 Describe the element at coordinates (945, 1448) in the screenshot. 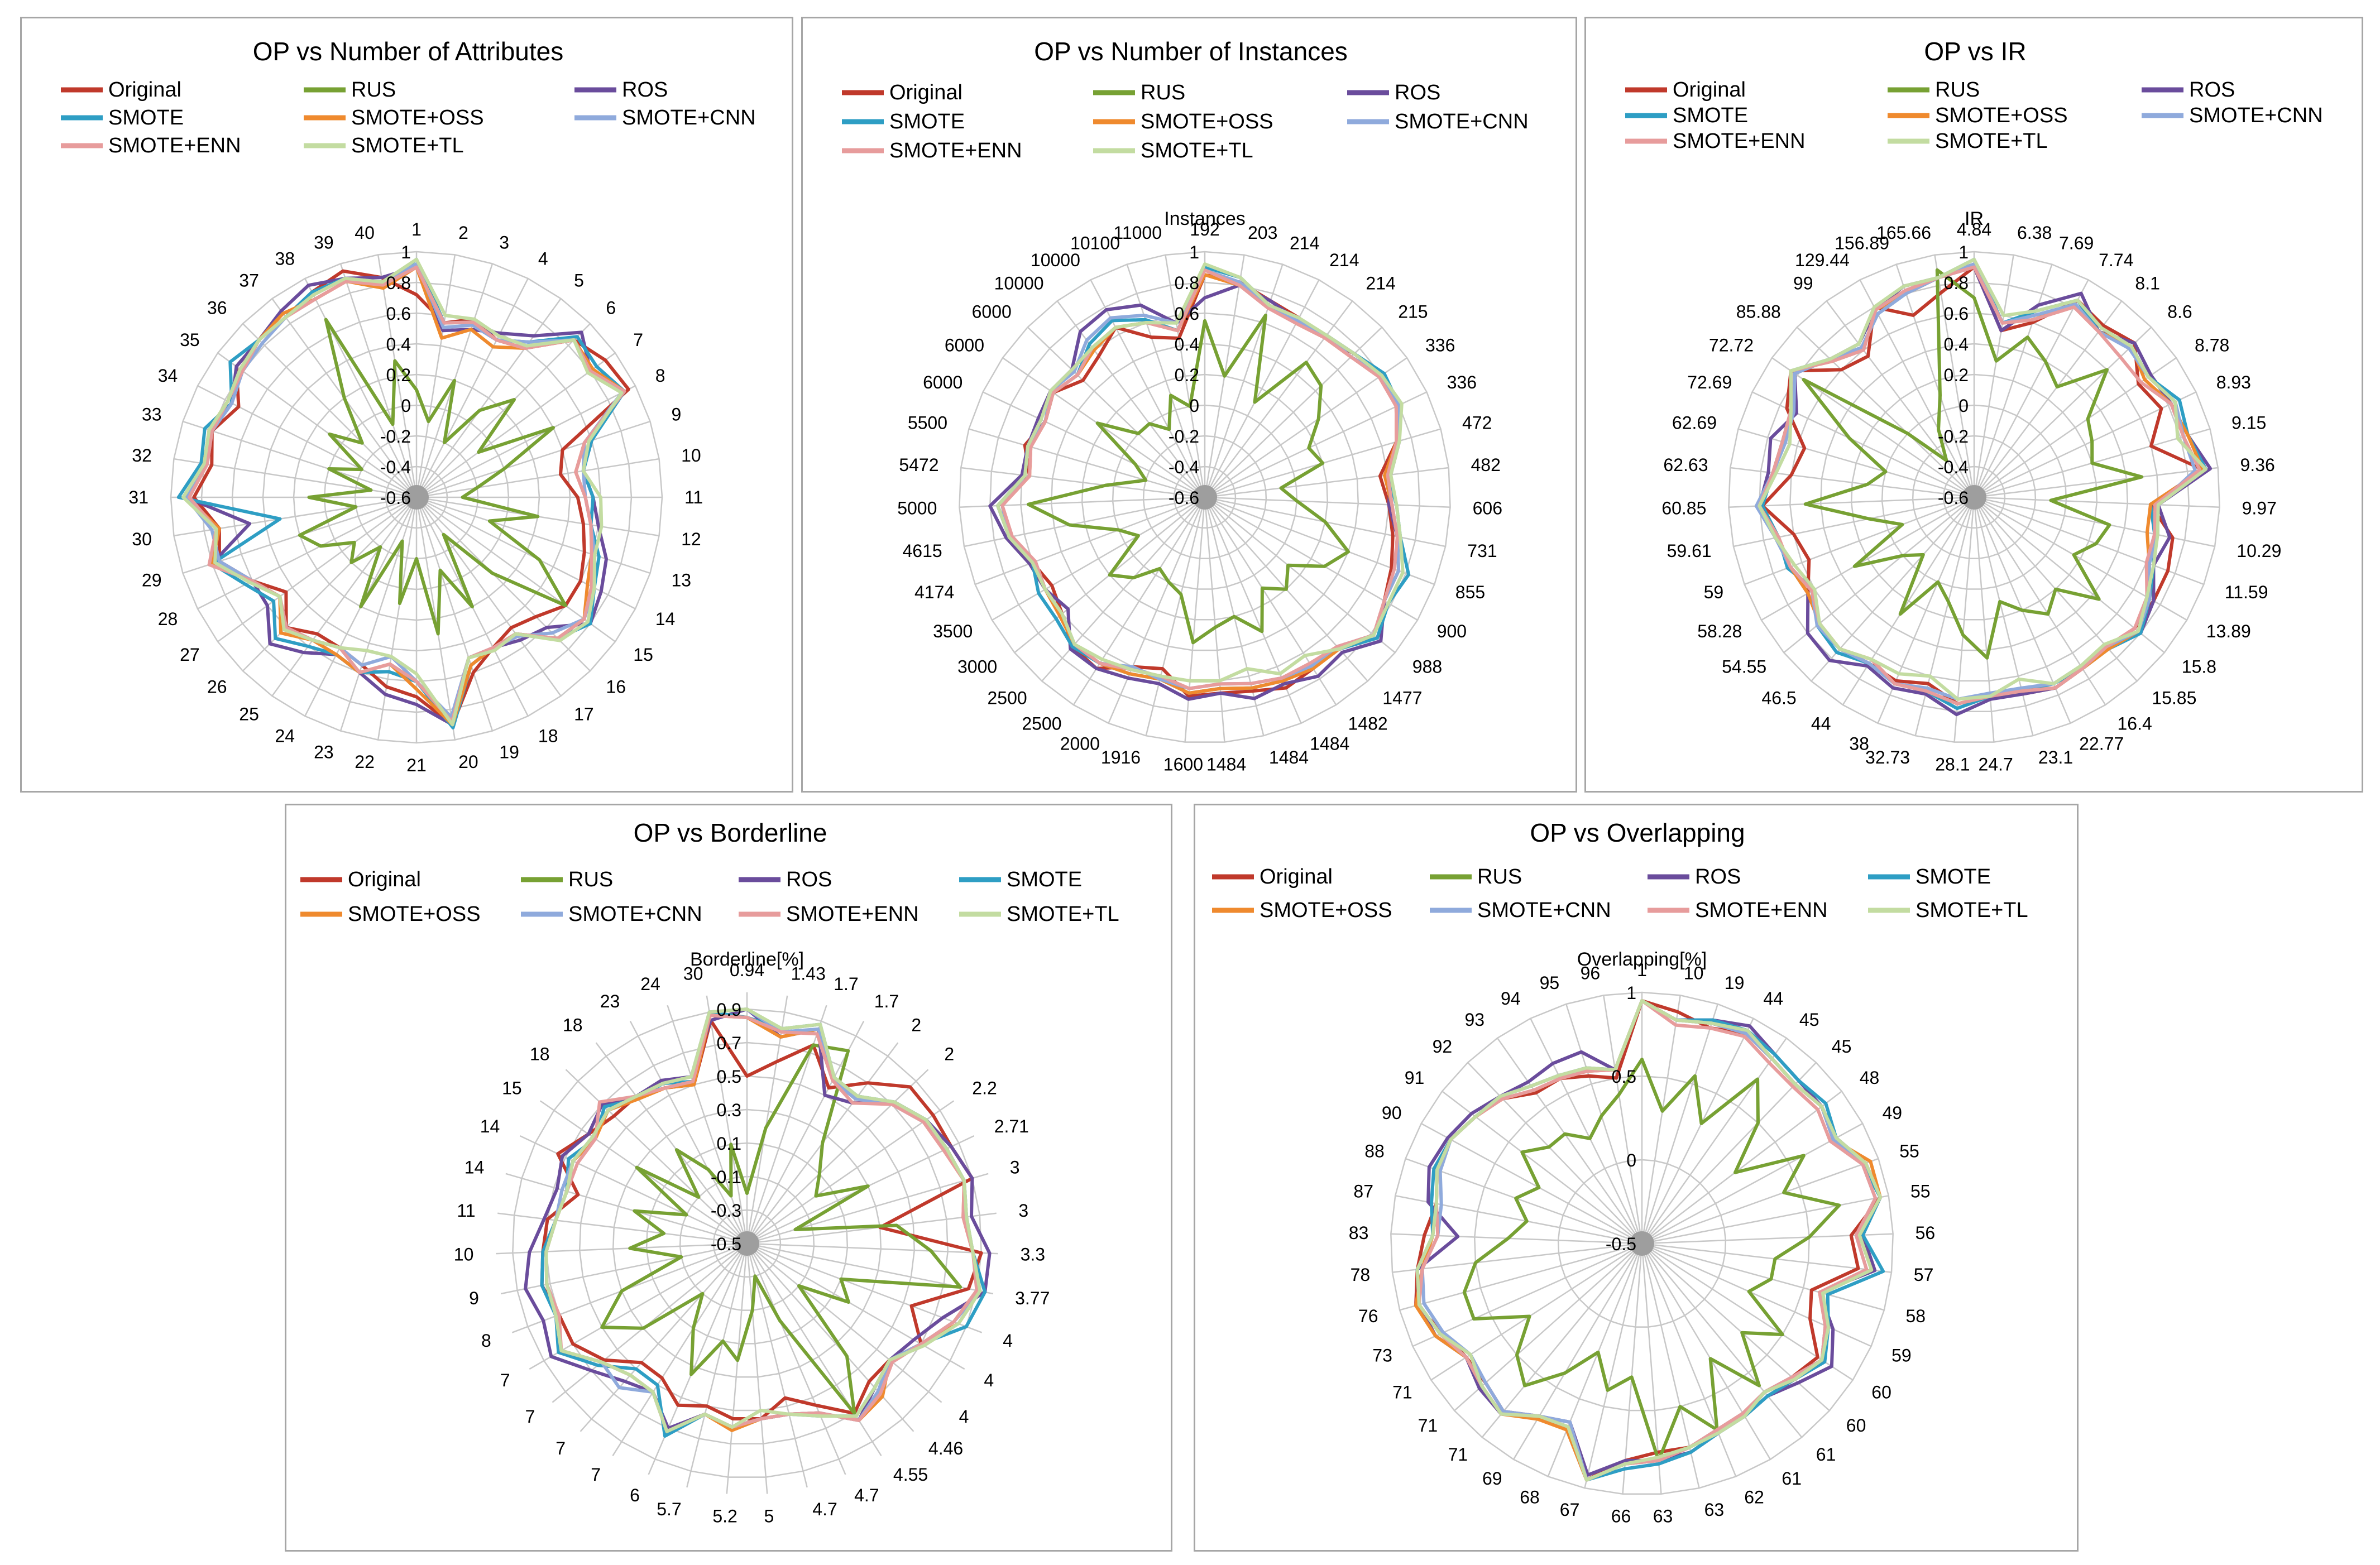

I see `category-label: 4.46` at that location.